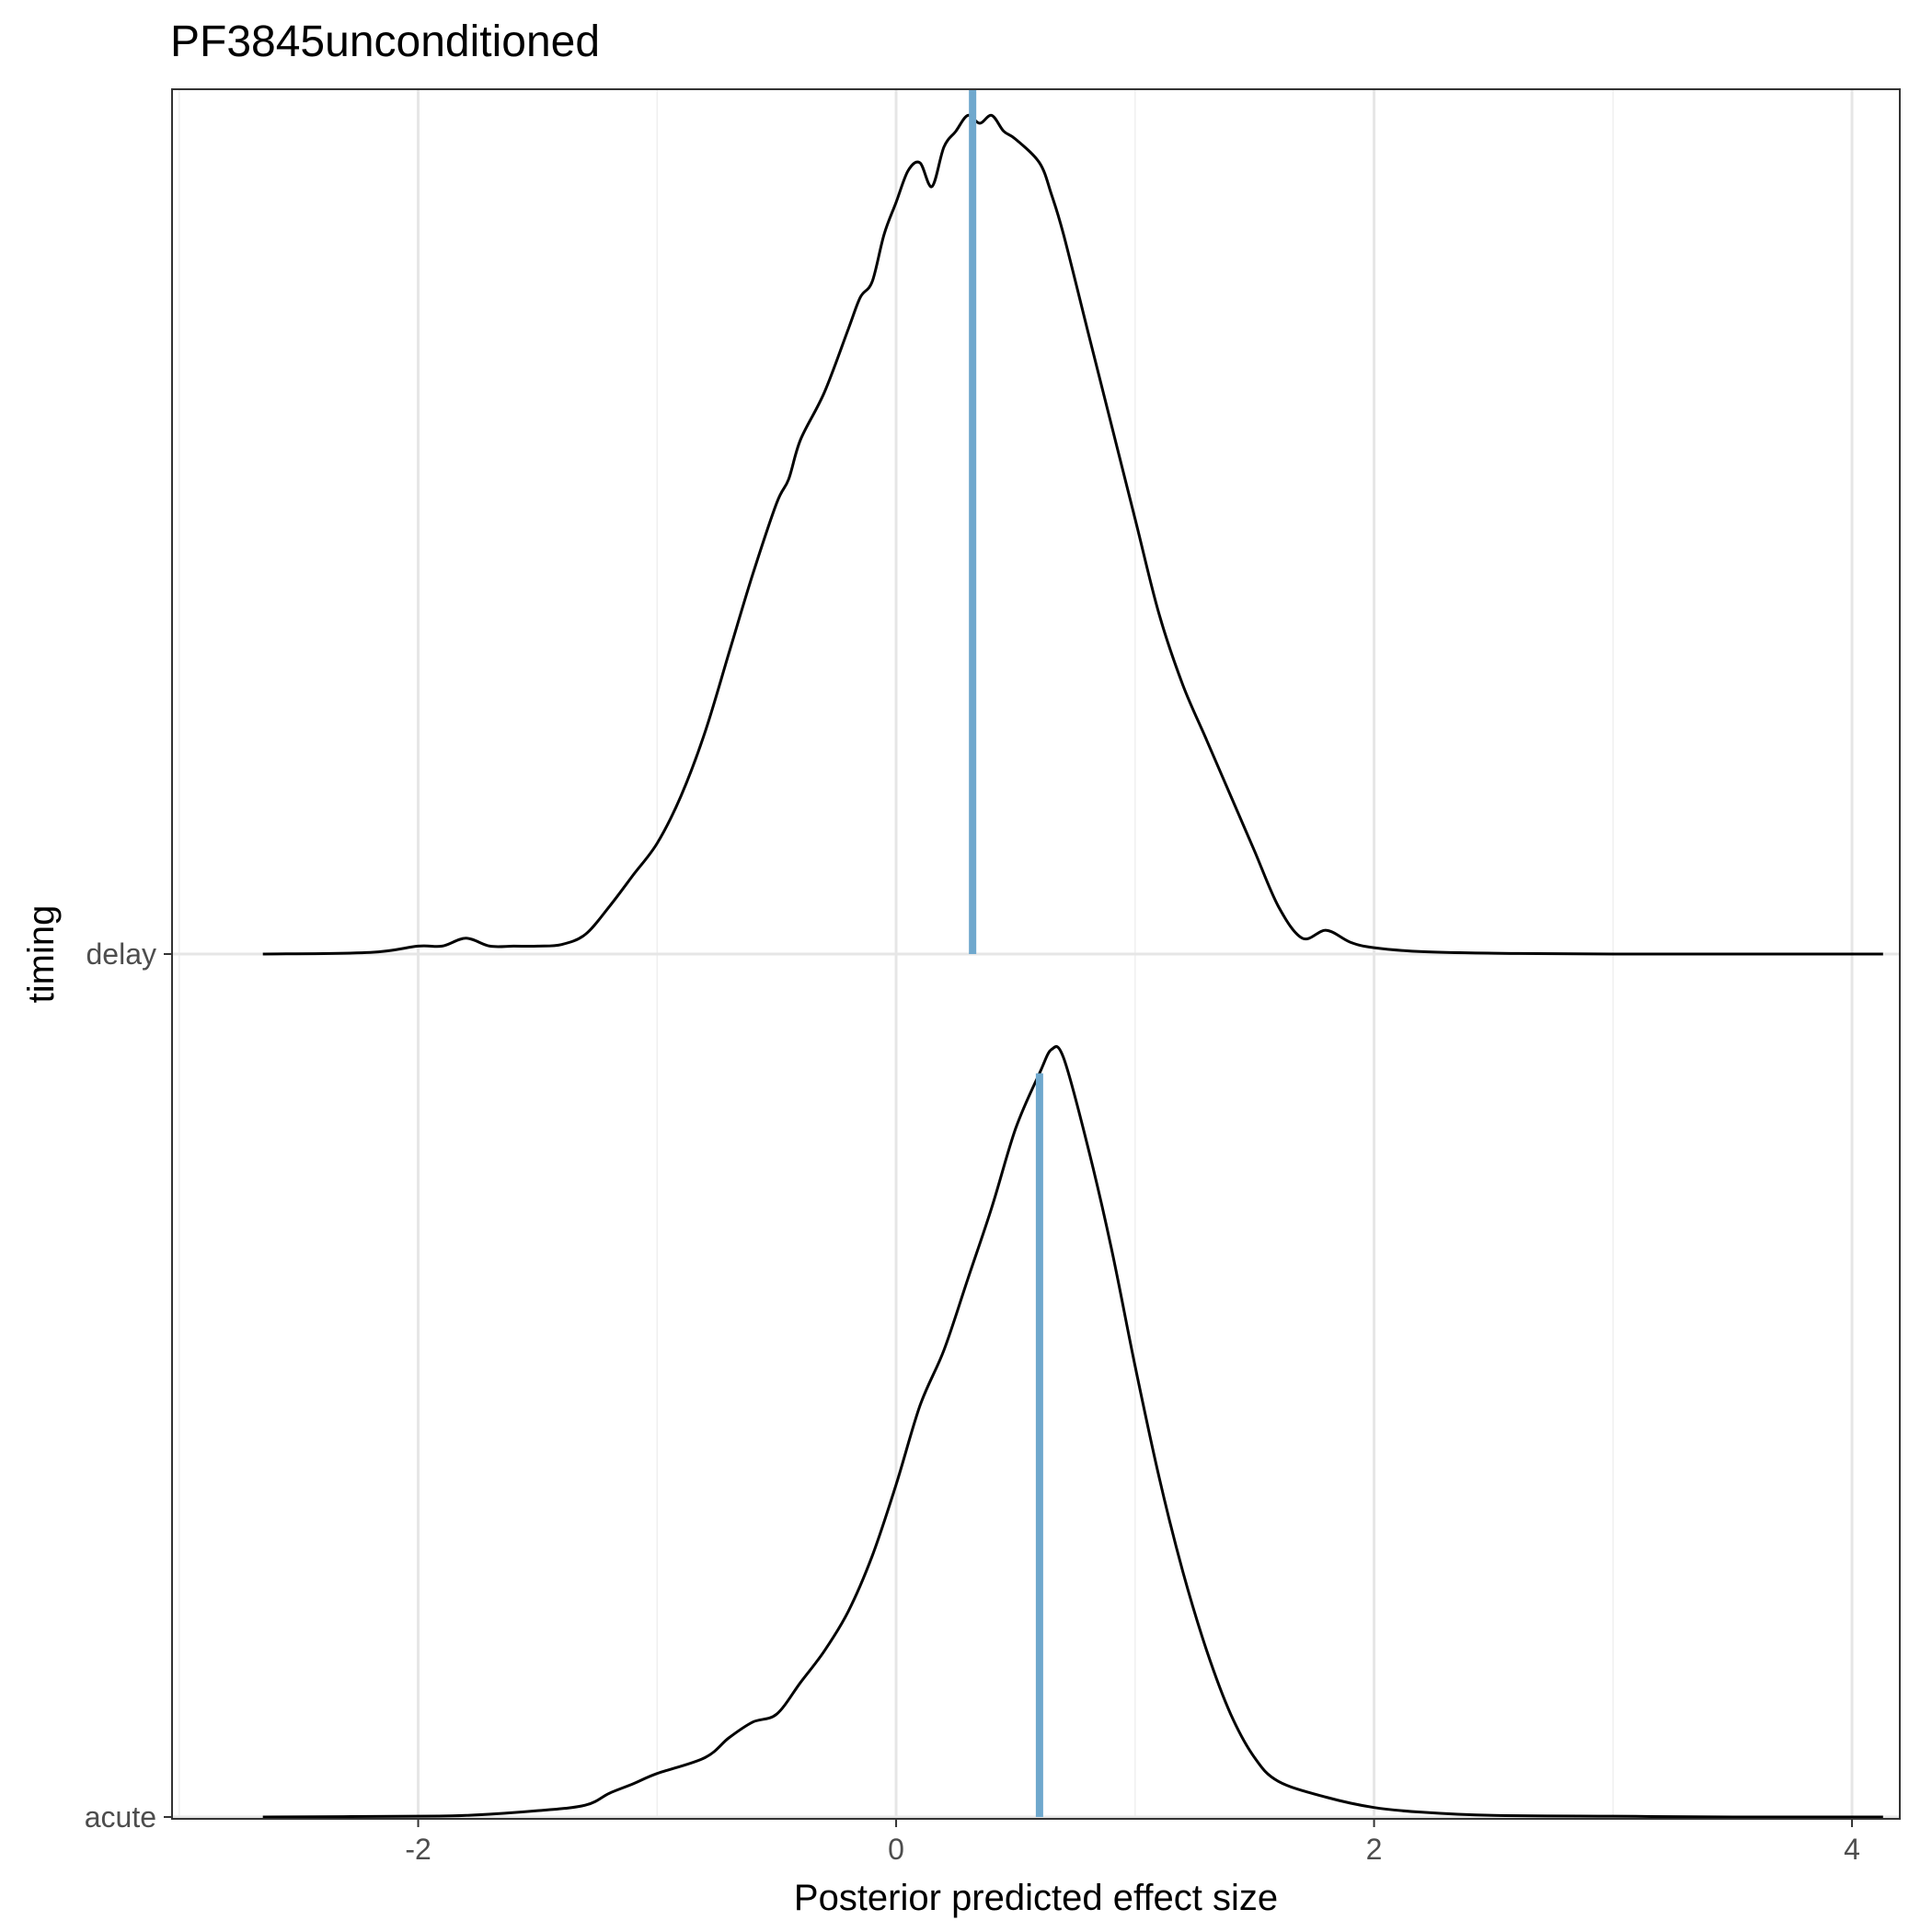  I want to click on x-tick-label: -2, so click(418, 1849).